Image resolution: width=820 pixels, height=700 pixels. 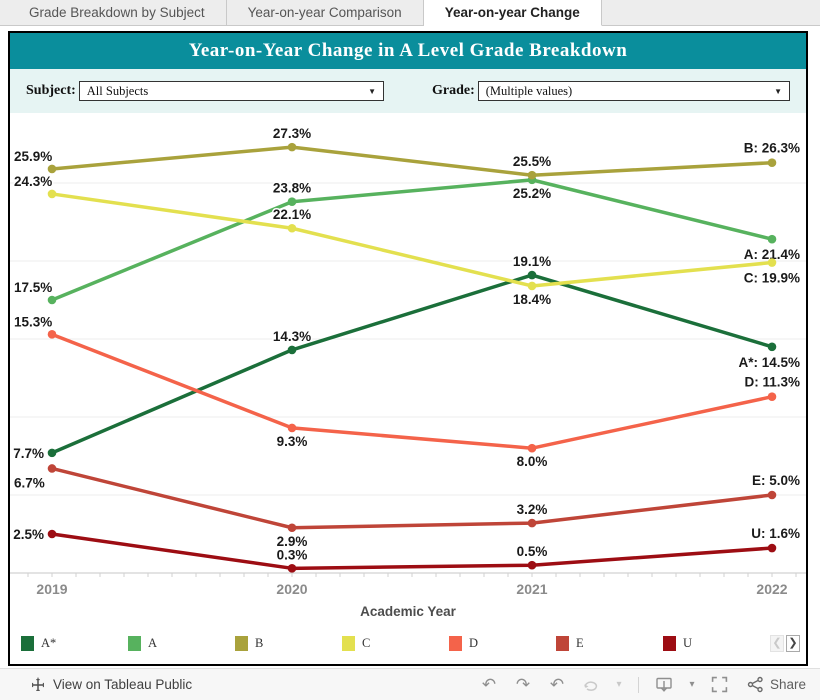 I want to click on view-on-tableau-public-link: View on Tableau Public, so click(x=111, y=685).